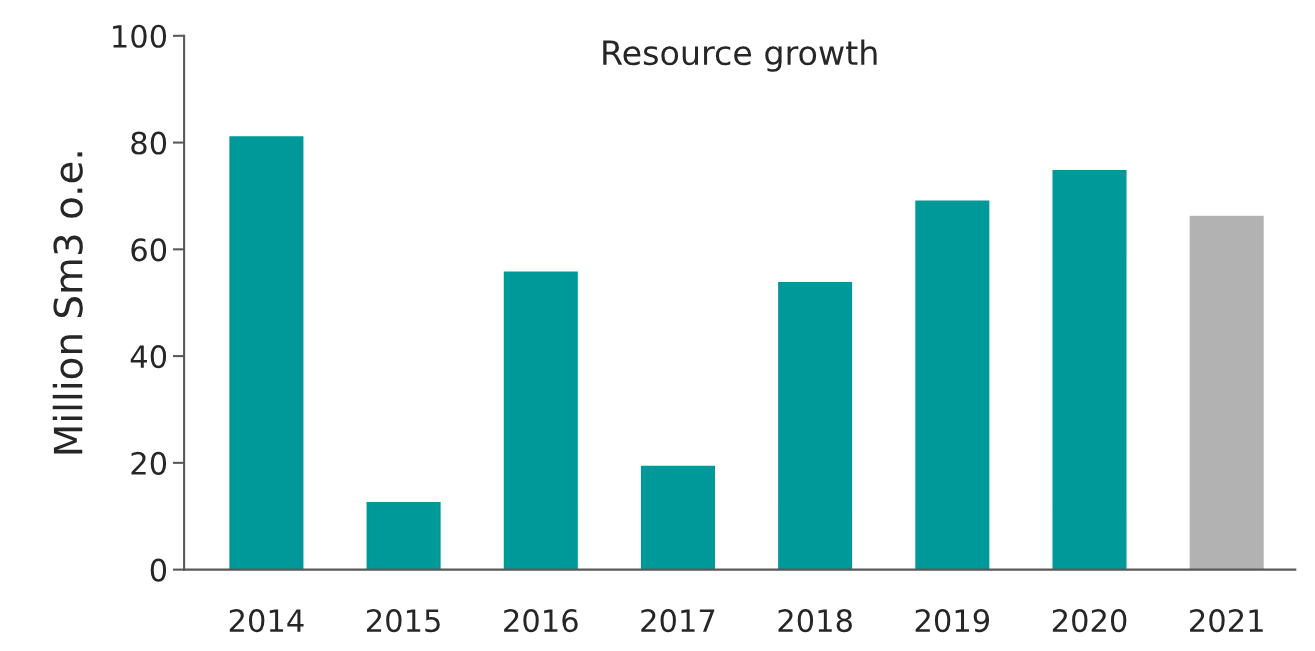 This screenshot has width=1315, height=651. Describe the element at coordinates (266, 621) in the screenshot. I see `x-tick-label: 2014` at that location.